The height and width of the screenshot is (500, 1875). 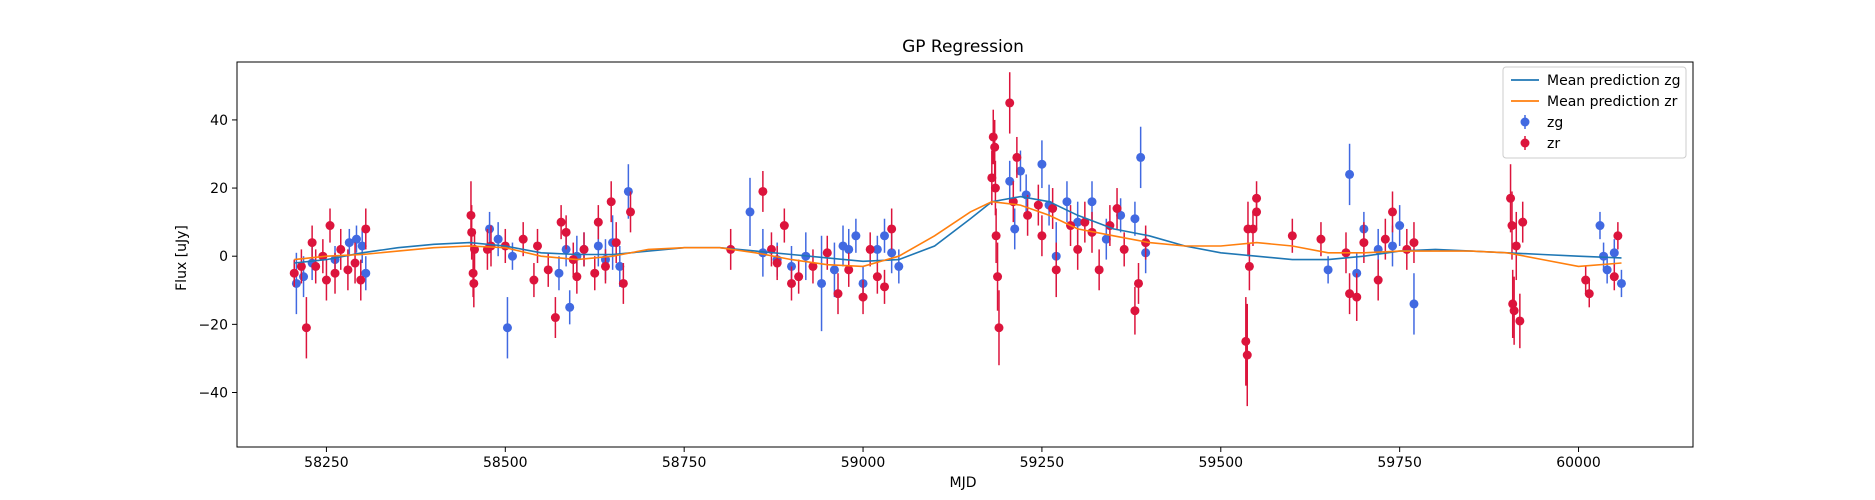 What do you see at coordinates (1555, 123) in the screenshot?
I see `legend-label: zg` at bounding box center [1555, 123].